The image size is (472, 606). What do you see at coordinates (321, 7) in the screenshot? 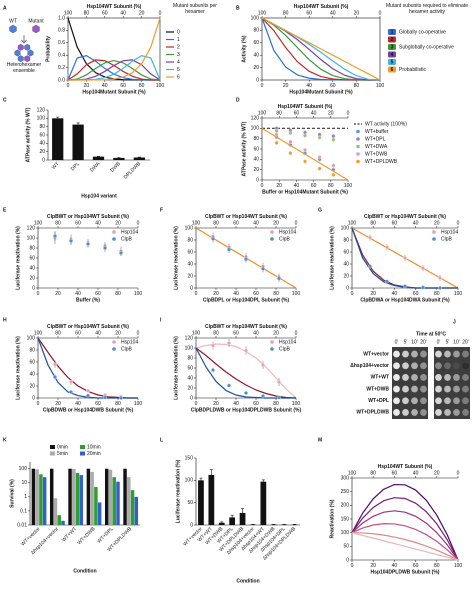
I see `x2-axis-label: Hsp104WT Subunit (%)` at bounding box center [321, 7].